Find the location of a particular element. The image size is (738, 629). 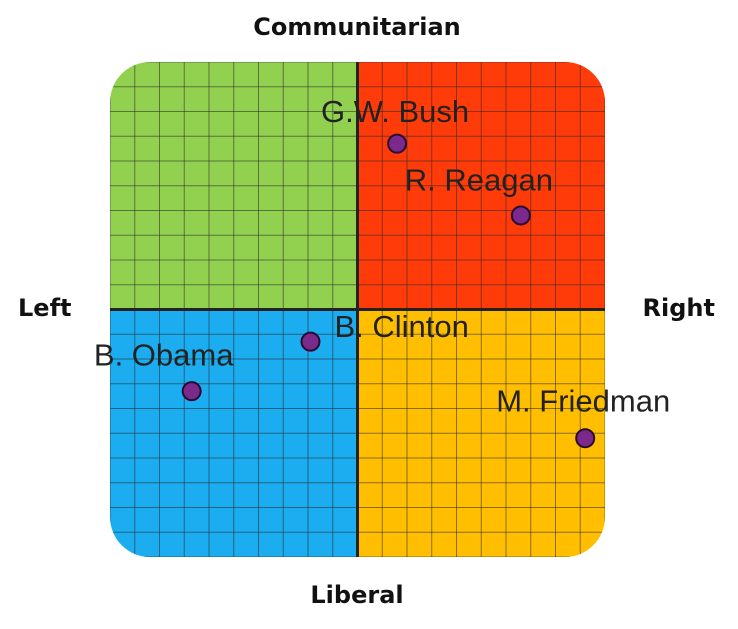

point-label: G.W. Bush is located at coordinates (395, 111).